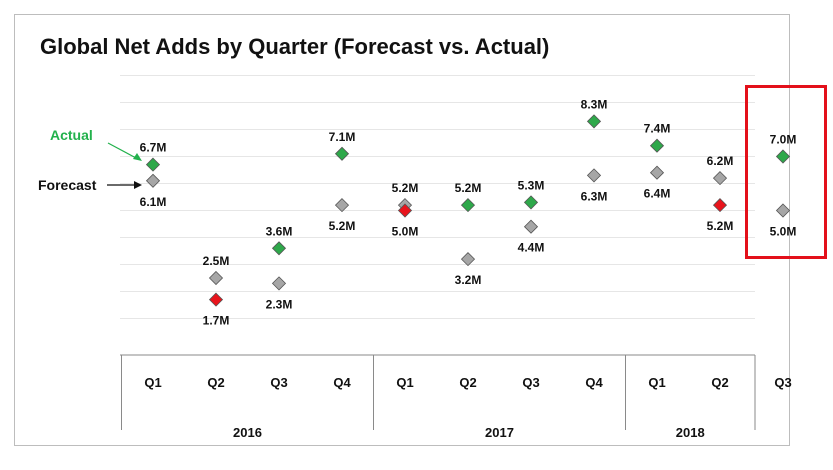  What do you see at coordinates (247, 432) in the screenshot?
I see `year-label: 2016` at bounding box center [247, 432].